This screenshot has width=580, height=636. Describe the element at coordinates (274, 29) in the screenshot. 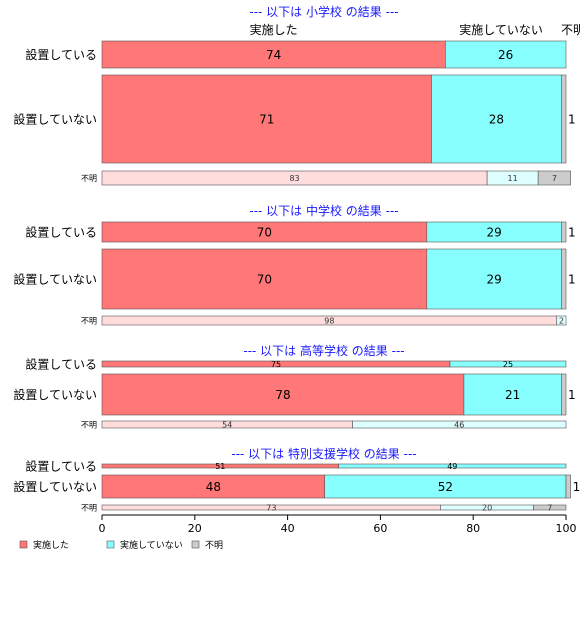

I see `column-header-done: 実施した` at that location.